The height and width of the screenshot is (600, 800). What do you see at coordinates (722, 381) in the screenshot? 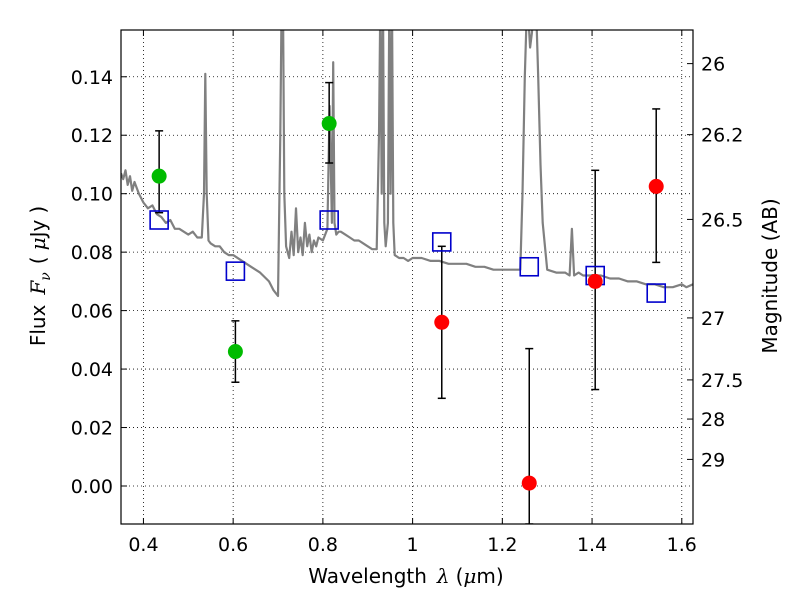
I see `y2-tick-label: 27.5` at bounding box center [722, 381].